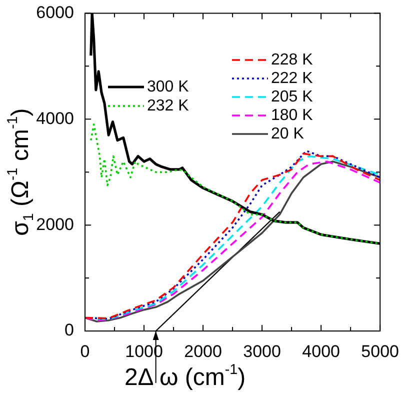 This screenshot has width=402, height=393. What do you see at coordinates (321, 351) in the screenshot?
I see `x-tick-label: 4000` at bounding box center [321, 351].